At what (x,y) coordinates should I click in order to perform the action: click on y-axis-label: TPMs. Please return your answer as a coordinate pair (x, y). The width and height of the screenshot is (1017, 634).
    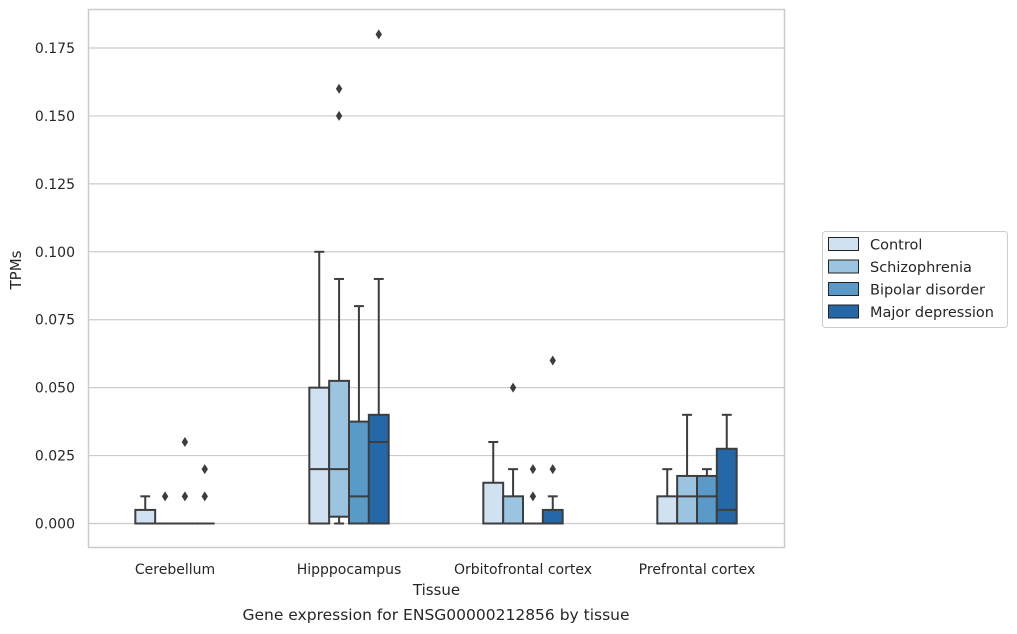
    Looking at the image, I should click on (16, 270).